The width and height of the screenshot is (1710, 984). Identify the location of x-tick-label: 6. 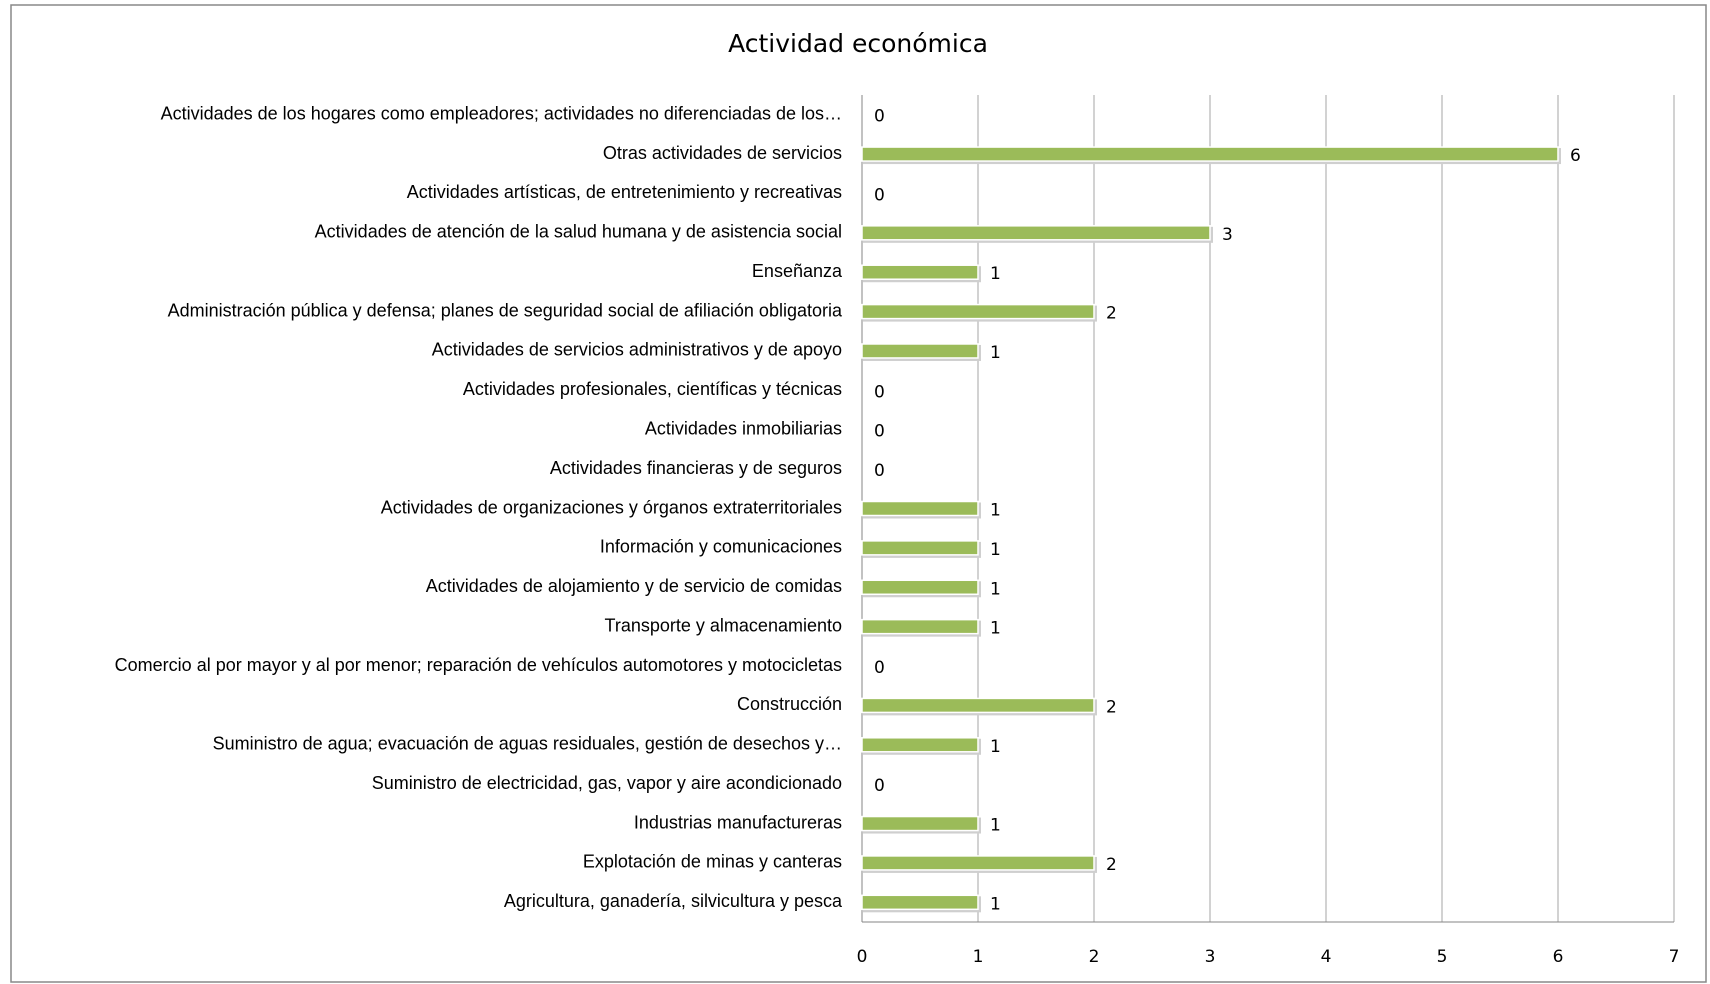
(1558, 957).